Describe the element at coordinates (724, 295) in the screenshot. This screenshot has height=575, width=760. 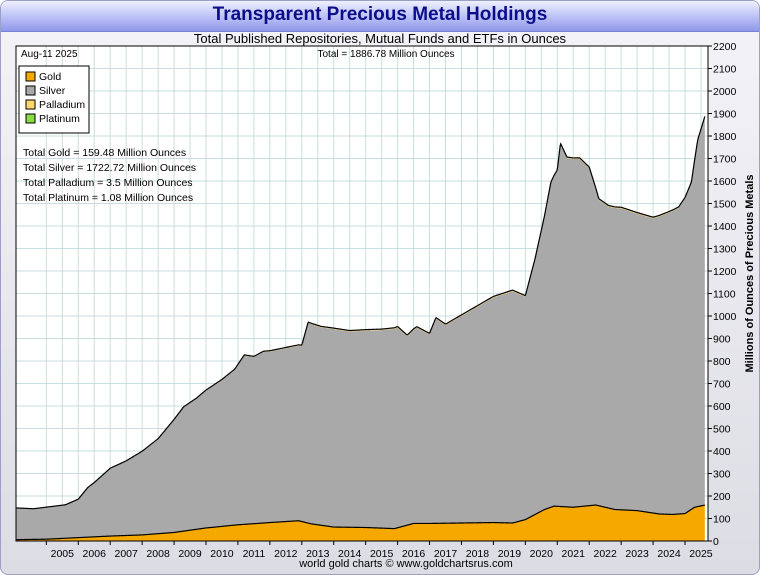
I see `y-tick-label: 1100` at that location.